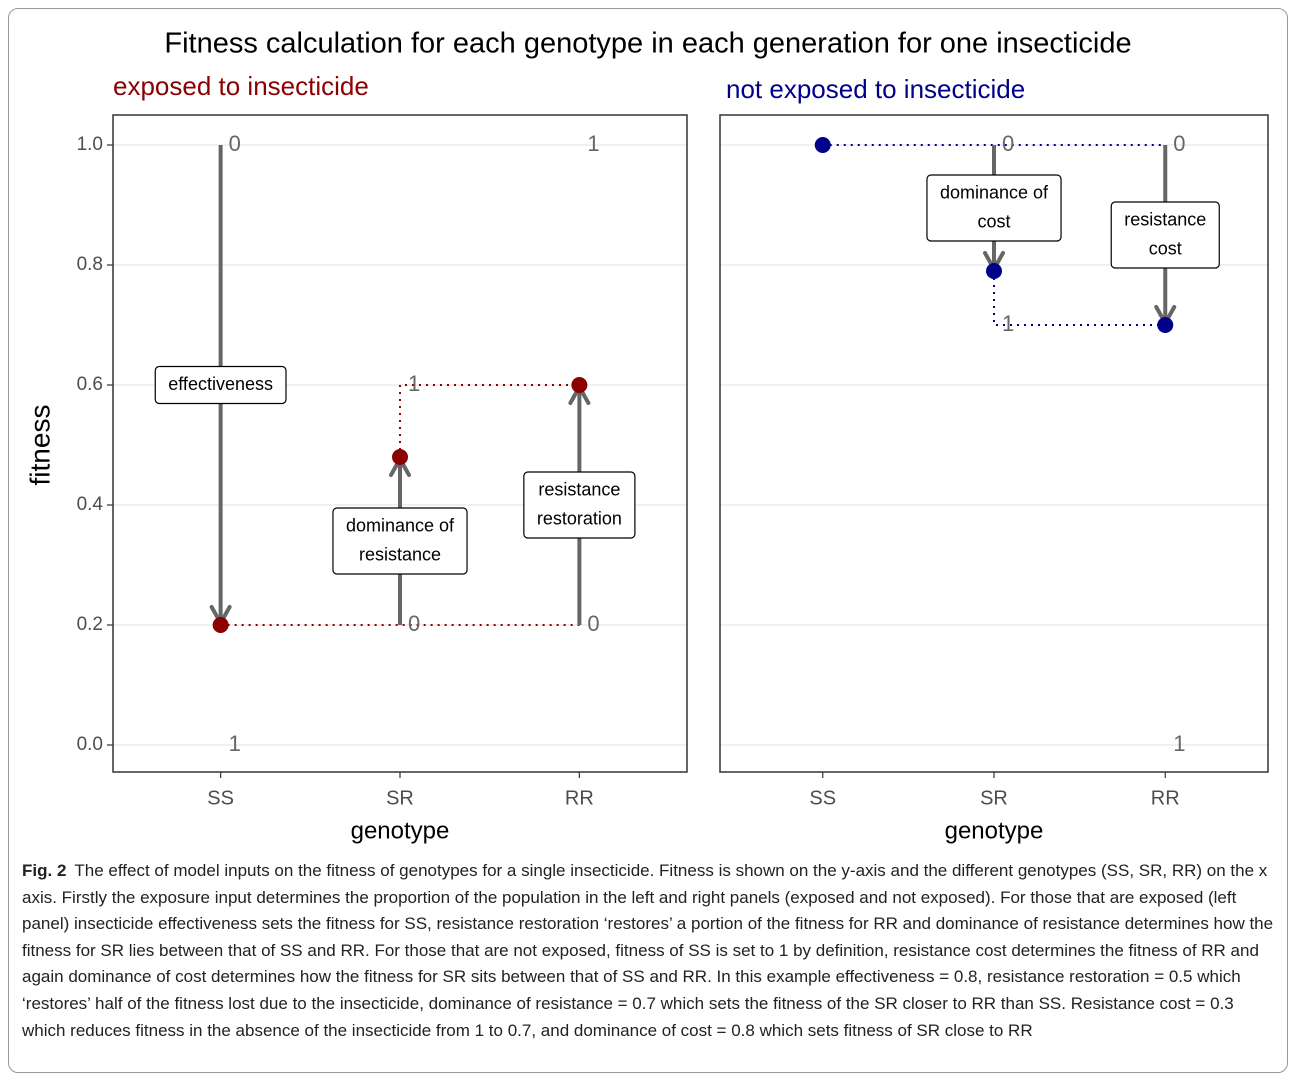 The height and width of the screenshot is (1077, 1292). Describe the element at coordinates (90, 624) in the screenshot. I see `y-tick-label: 0.2` at that location.